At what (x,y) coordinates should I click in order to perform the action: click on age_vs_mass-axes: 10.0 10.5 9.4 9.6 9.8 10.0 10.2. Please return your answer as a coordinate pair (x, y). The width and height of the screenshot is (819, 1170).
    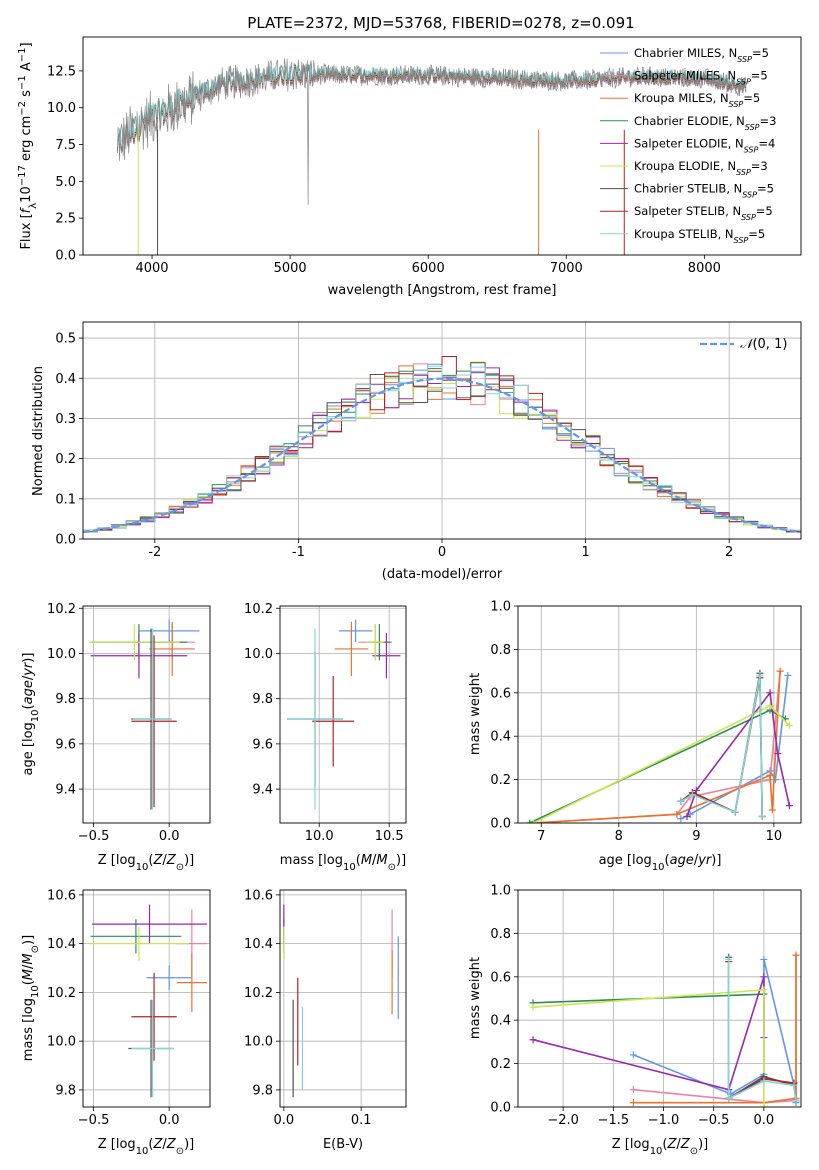
    Looking at the image, I should click on (325, 723).